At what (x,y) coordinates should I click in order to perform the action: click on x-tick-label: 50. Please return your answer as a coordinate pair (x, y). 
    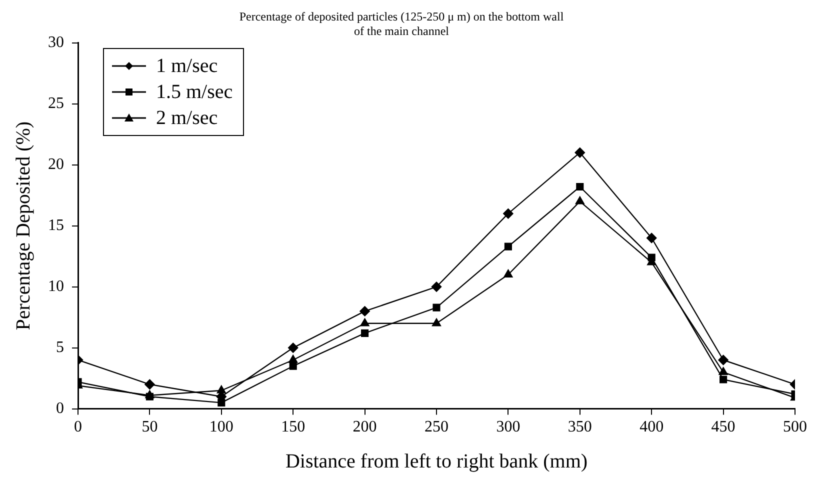
    Looking at the image, I should click on (150, 427).